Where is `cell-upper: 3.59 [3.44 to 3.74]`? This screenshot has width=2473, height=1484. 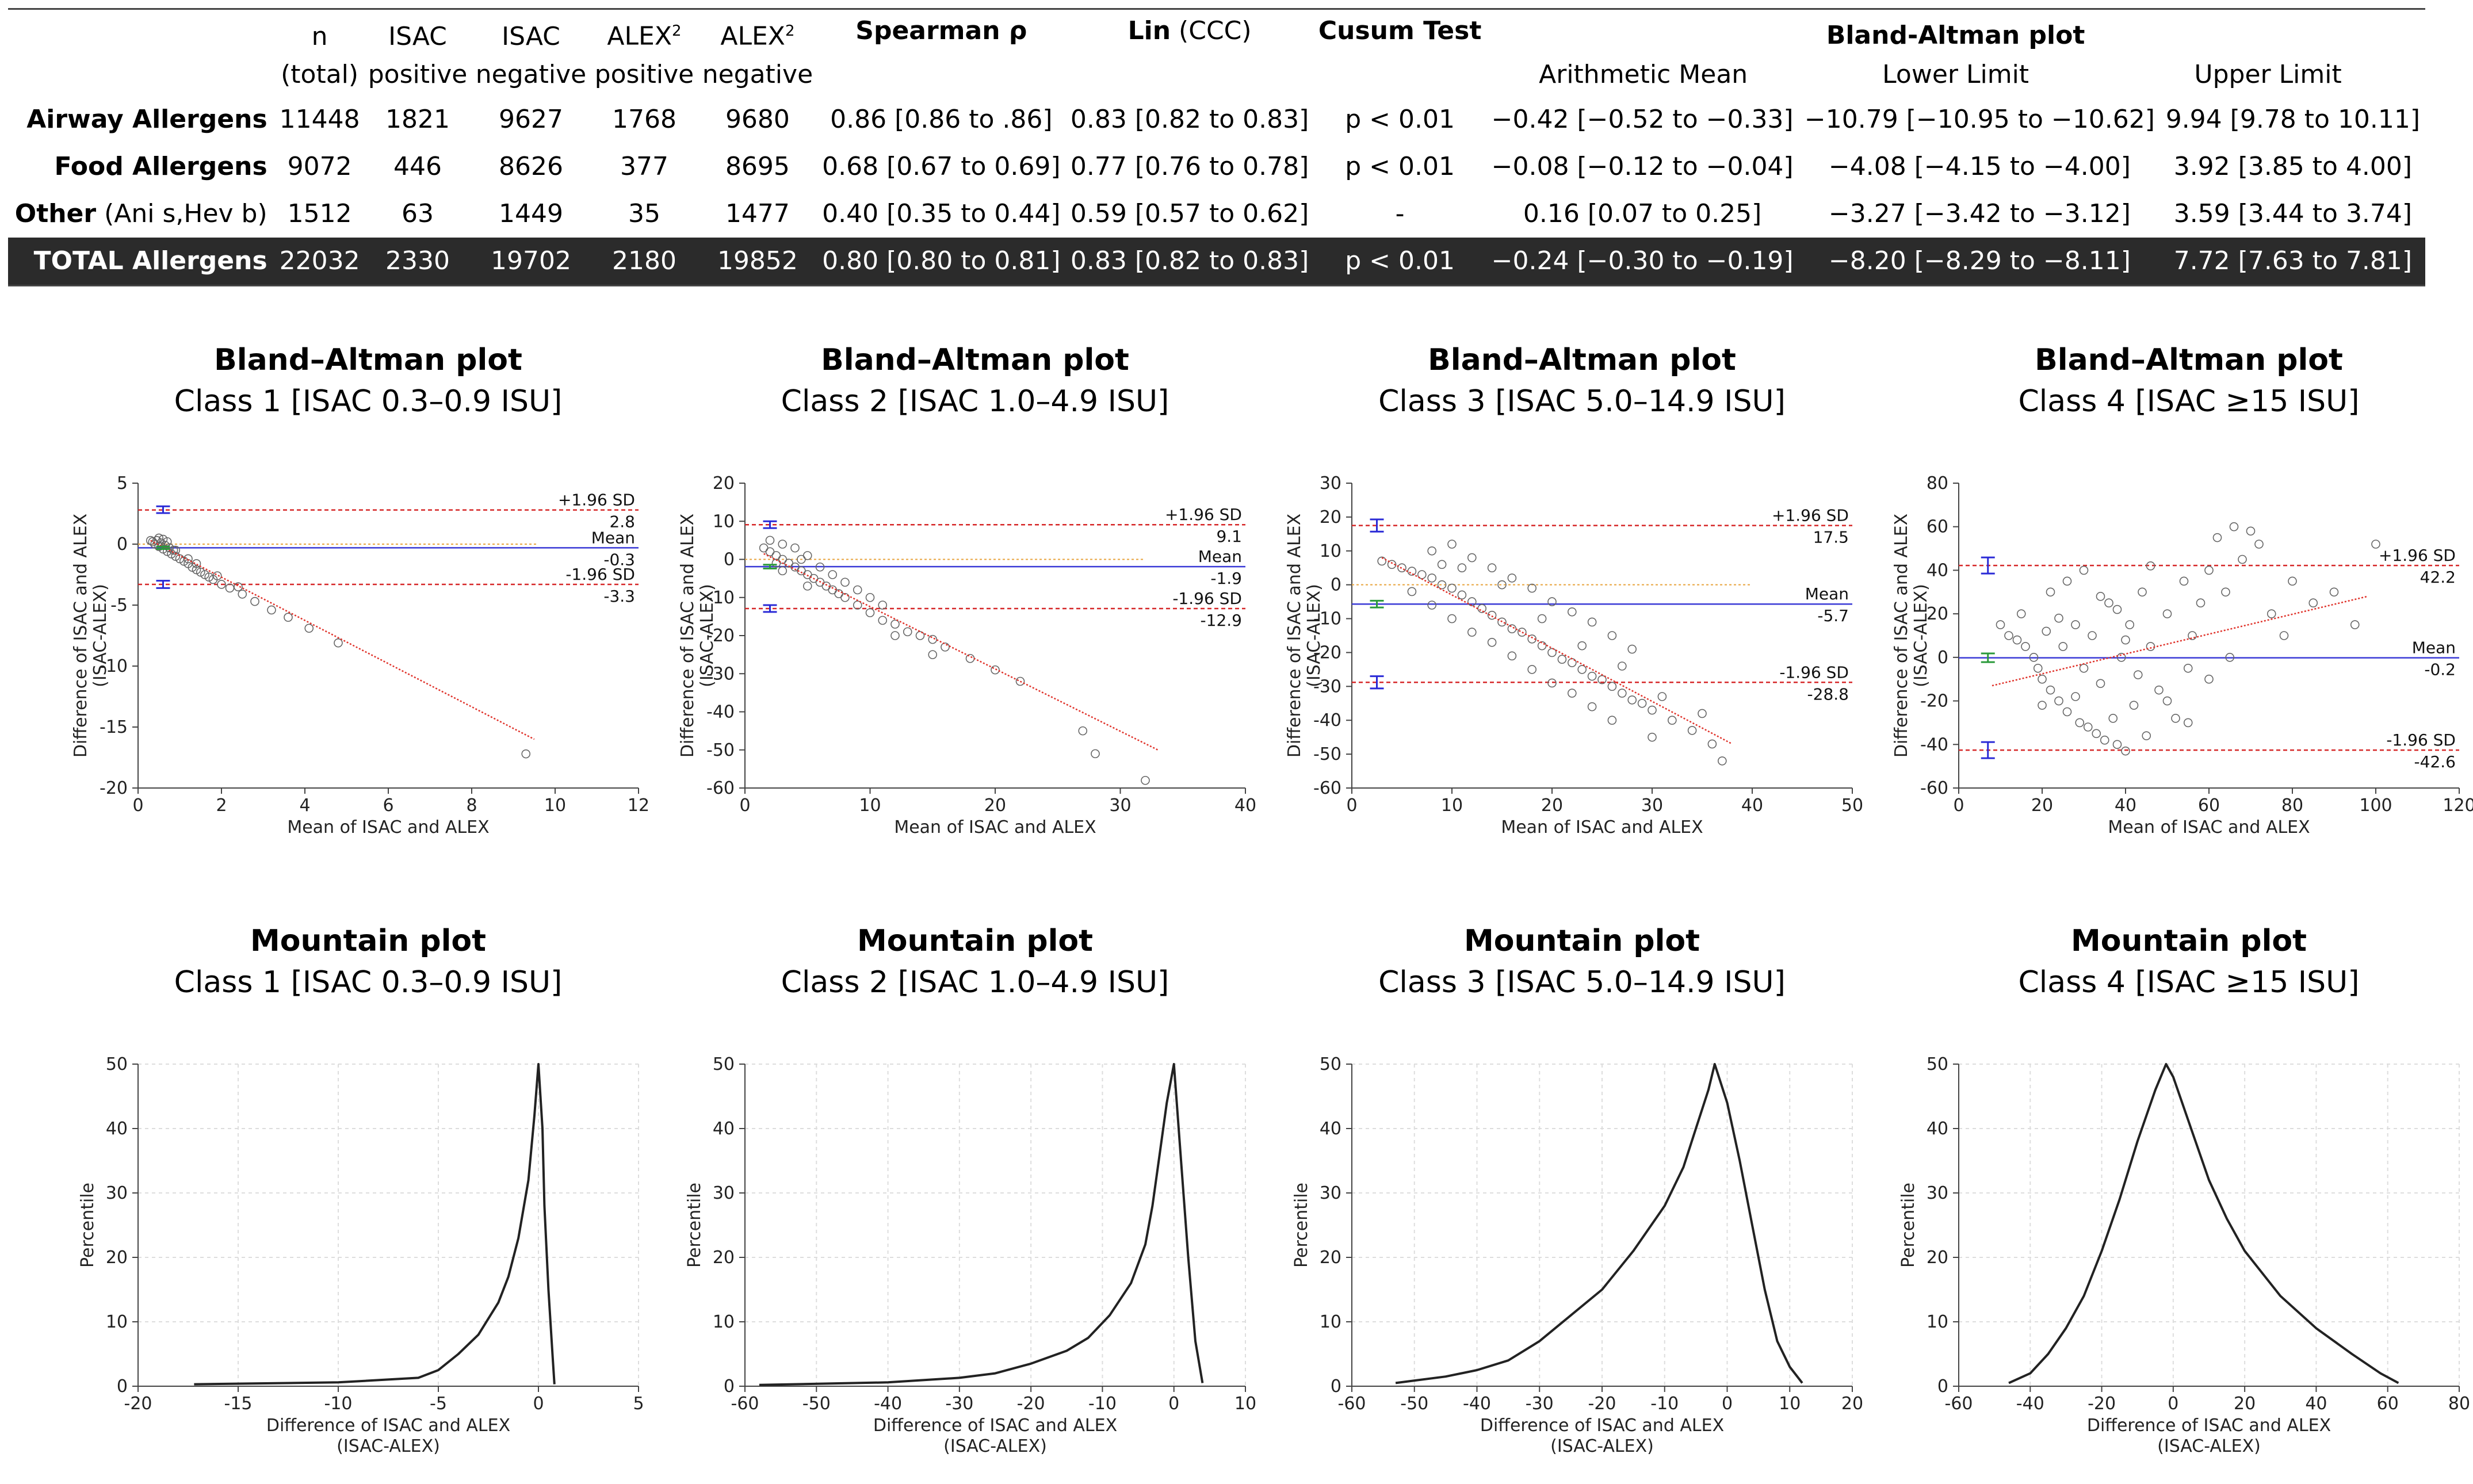
cell-upper: 3.59 [3.44 to 3.74] is located at coordinates (2293, 214).